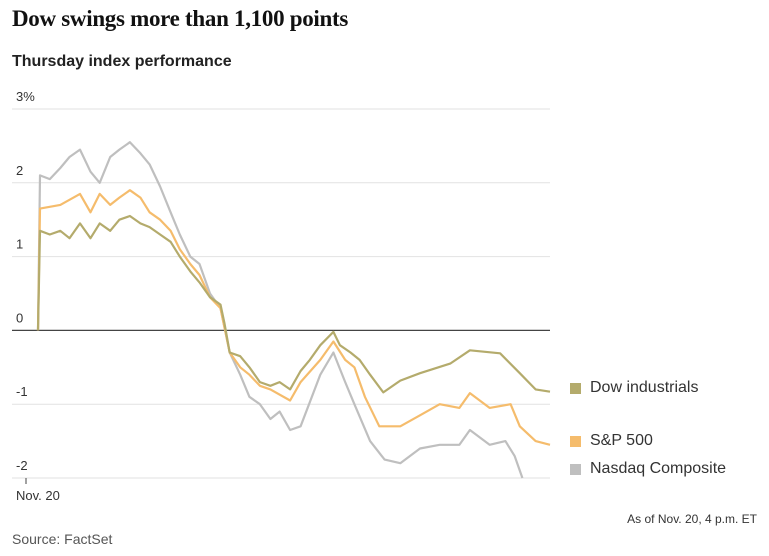 This screenshot has width=769, height=556. I want to click on timestamp-note: As of Nov. 20, 4 p.m. ET, so click(692, 519).